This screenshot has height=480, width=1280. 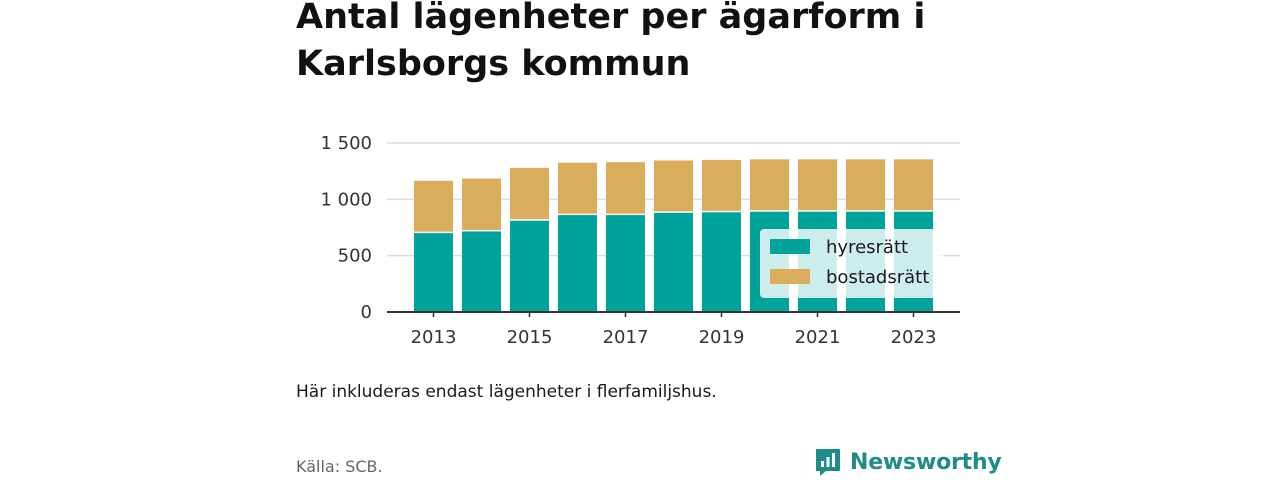 What do you see at coordinates (674, 330) in the screenshot?
I see `x-axis-ticks: 2013 2015 2017 2019 2021 2023` at bounding box center [674, 330].